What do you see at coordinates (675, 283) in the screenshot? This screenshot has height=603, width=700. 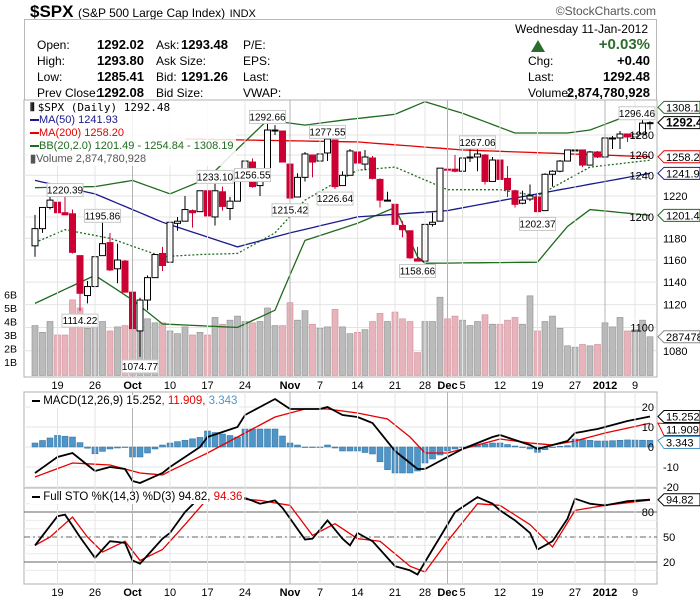 I see `y-tick-label: 1140` at bounding box center [675, 283].